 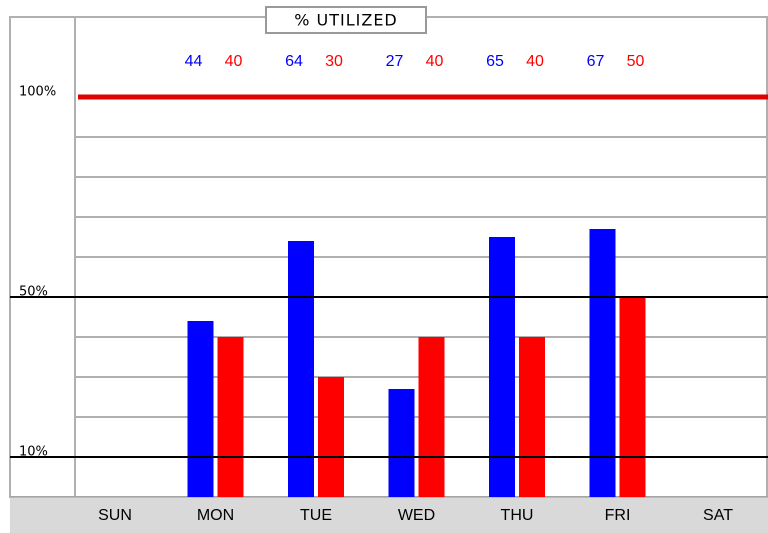 What do you see at coordinates (37, 92) in the screenshot?
I see `y-tick-label: 100%` at bounding box center [37, 92].